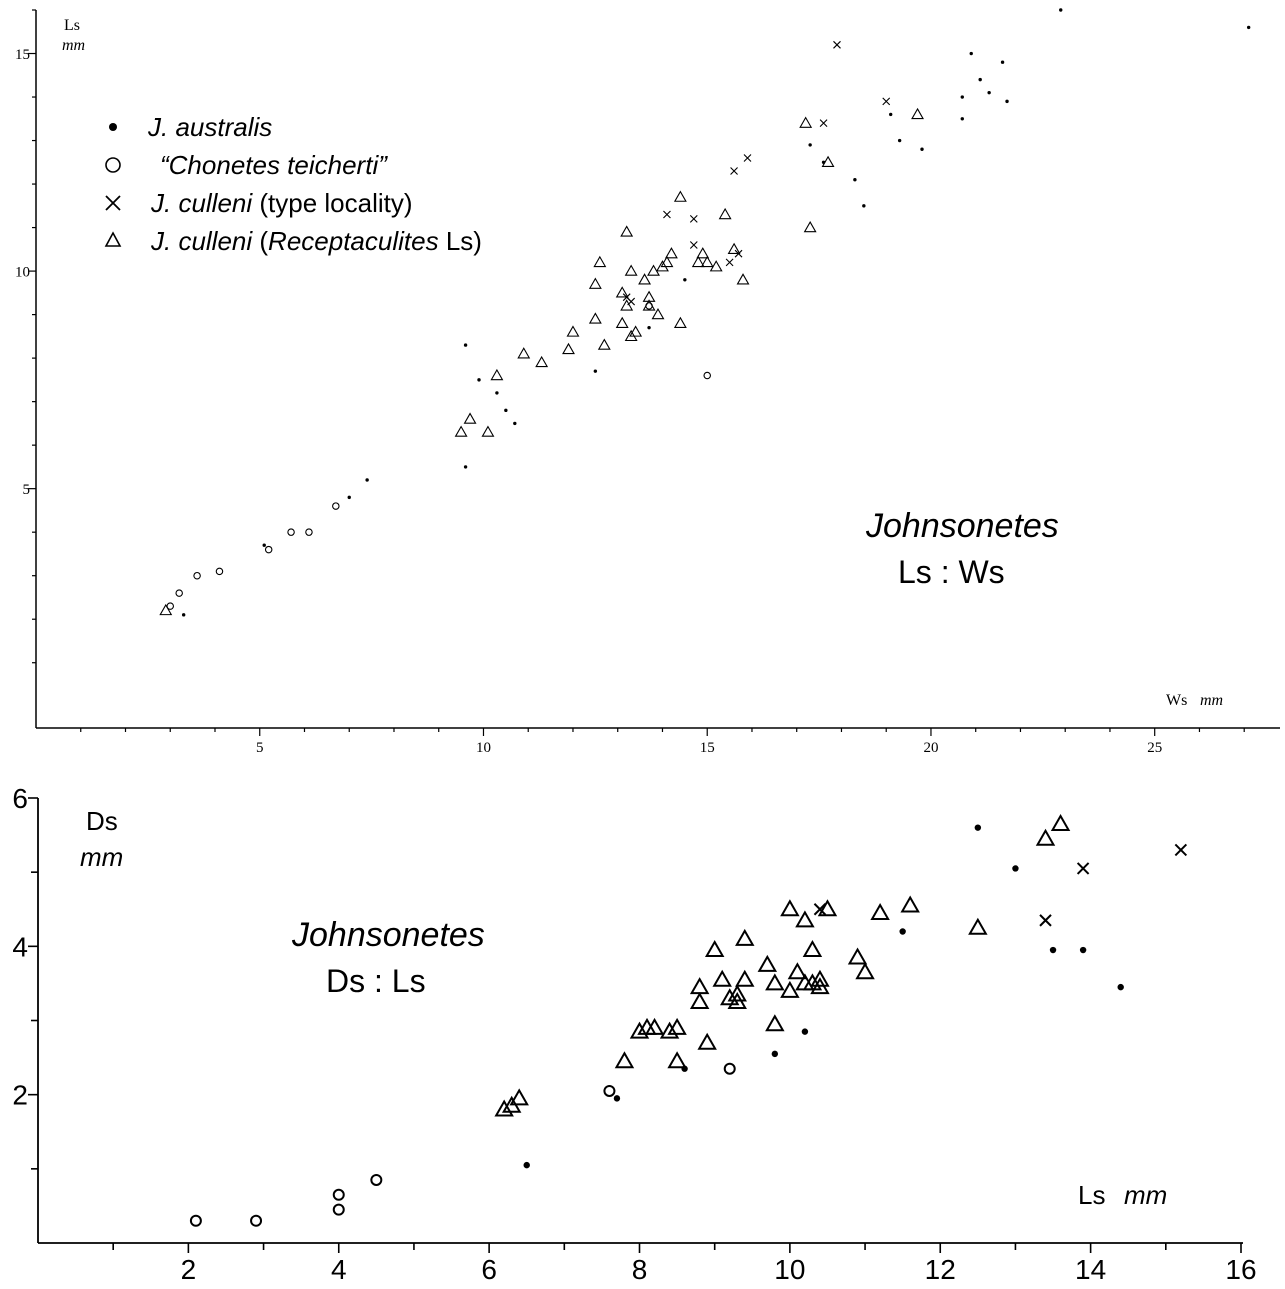  What do you see at coordinates (316, 241) in the screenshot?
I see `legend-label: J. culleni (Receptaculites Ls)` at bounding box center [316, 241].